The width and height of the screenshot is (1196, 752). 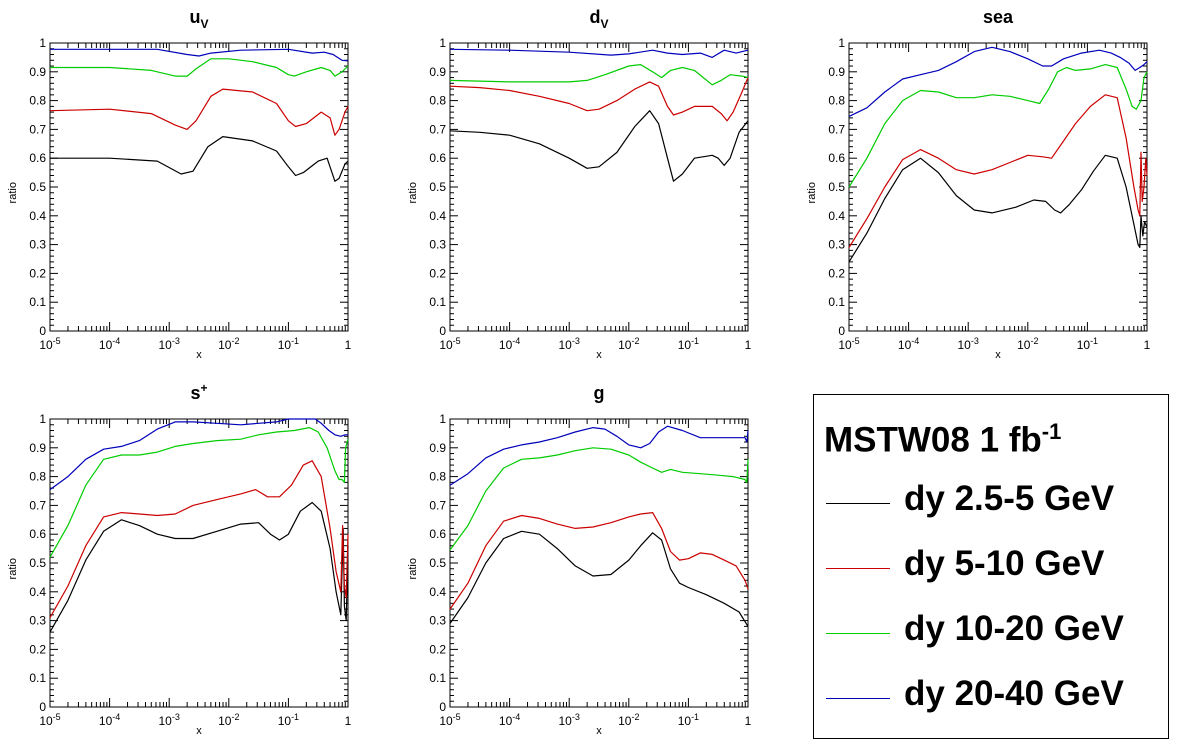 What do you see at coordinates (598, 19) in the screenshot?
I see `panel-title: dV` at bounding box center [598, 19].